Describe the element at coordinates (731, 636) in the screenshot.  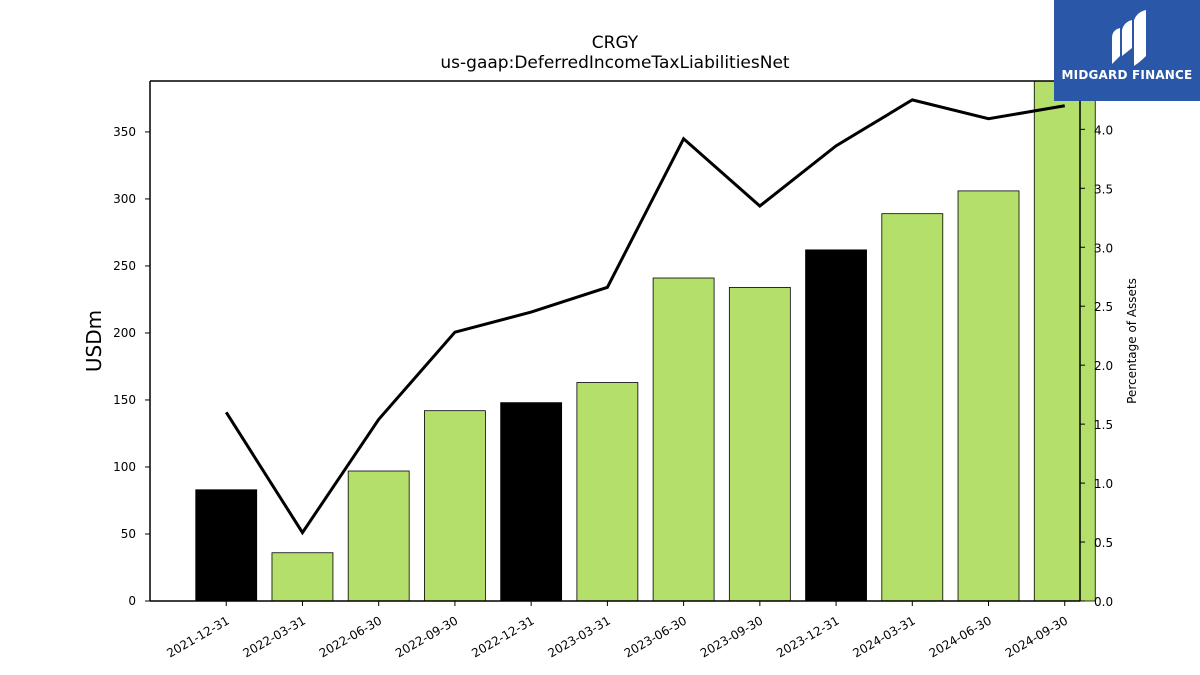
I see `x-tick-label-2023-09-30: 2023-09-30` at that location.